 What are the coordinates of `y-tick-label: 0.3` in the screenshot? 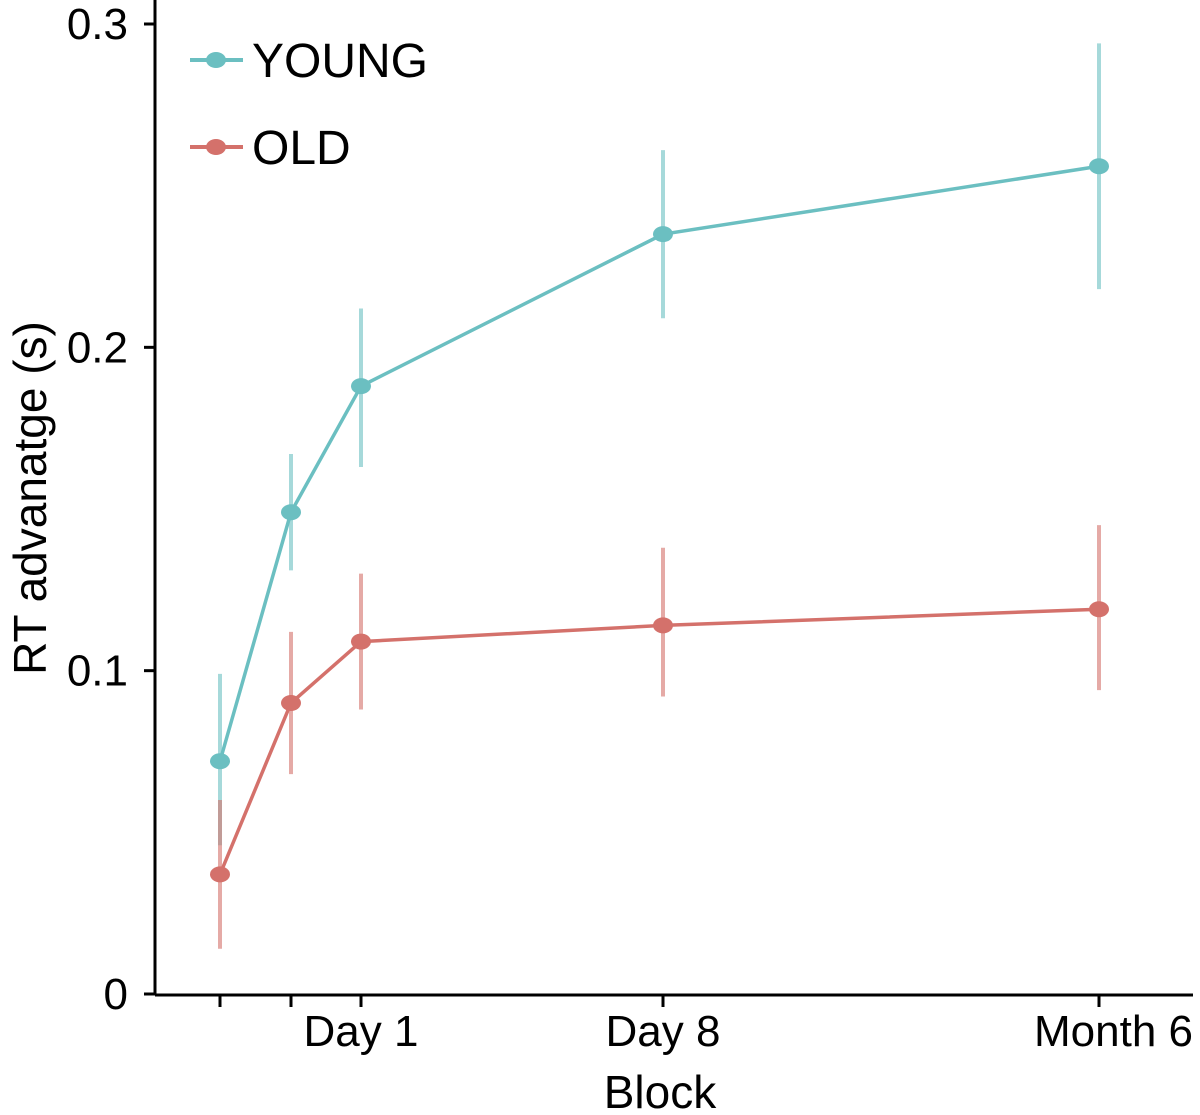 It's located at (97, 24).